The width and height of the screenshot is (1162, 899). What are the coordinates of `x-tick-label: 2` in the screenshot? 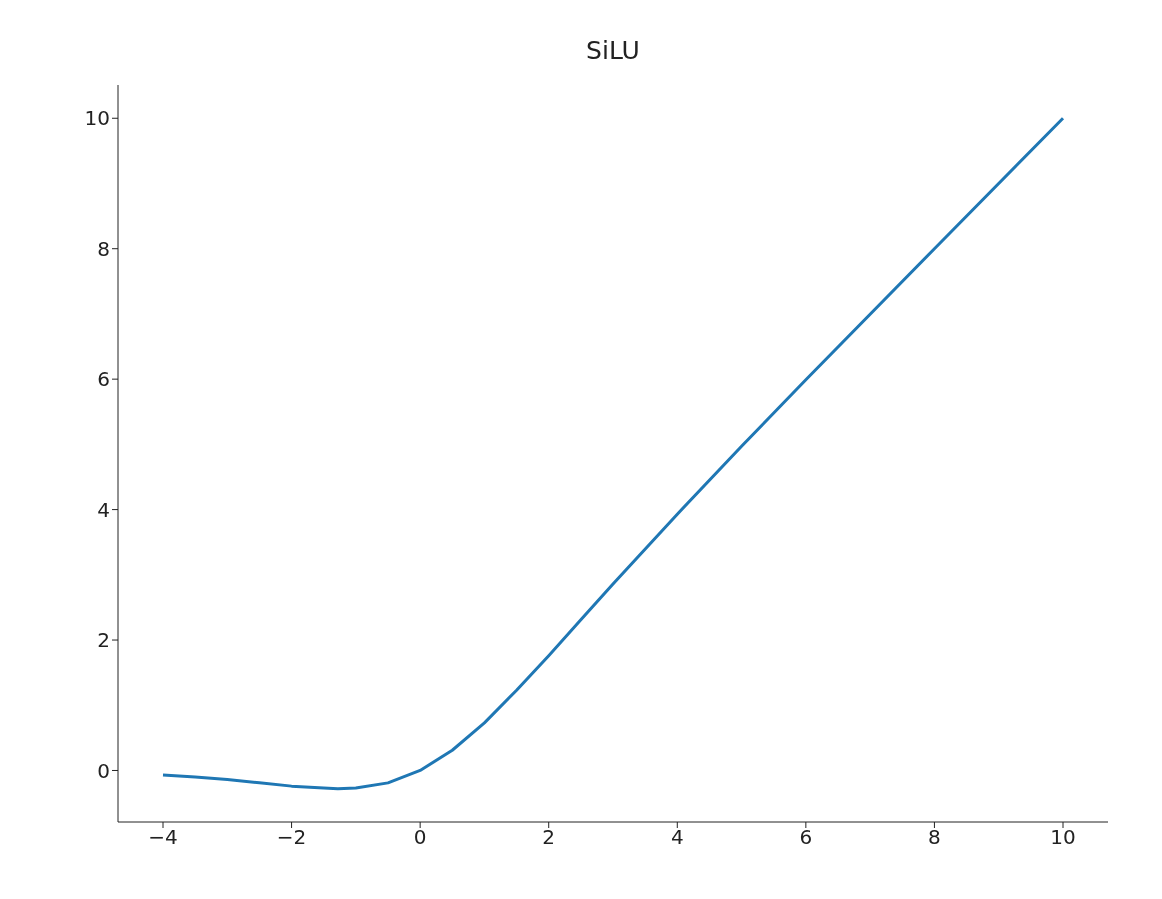 It's located at (549, 837).